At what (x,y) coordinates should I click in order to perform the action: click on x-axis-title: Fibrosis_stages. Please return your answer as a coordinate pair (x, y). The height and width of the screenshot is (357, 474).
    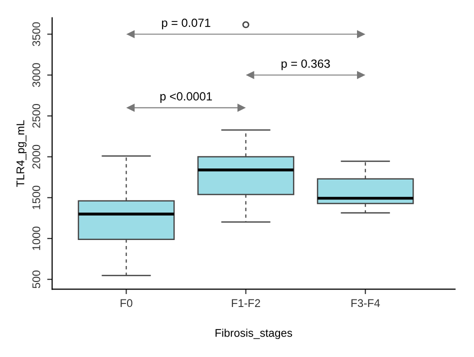
    Looking at the image, I should click on (254, 334).